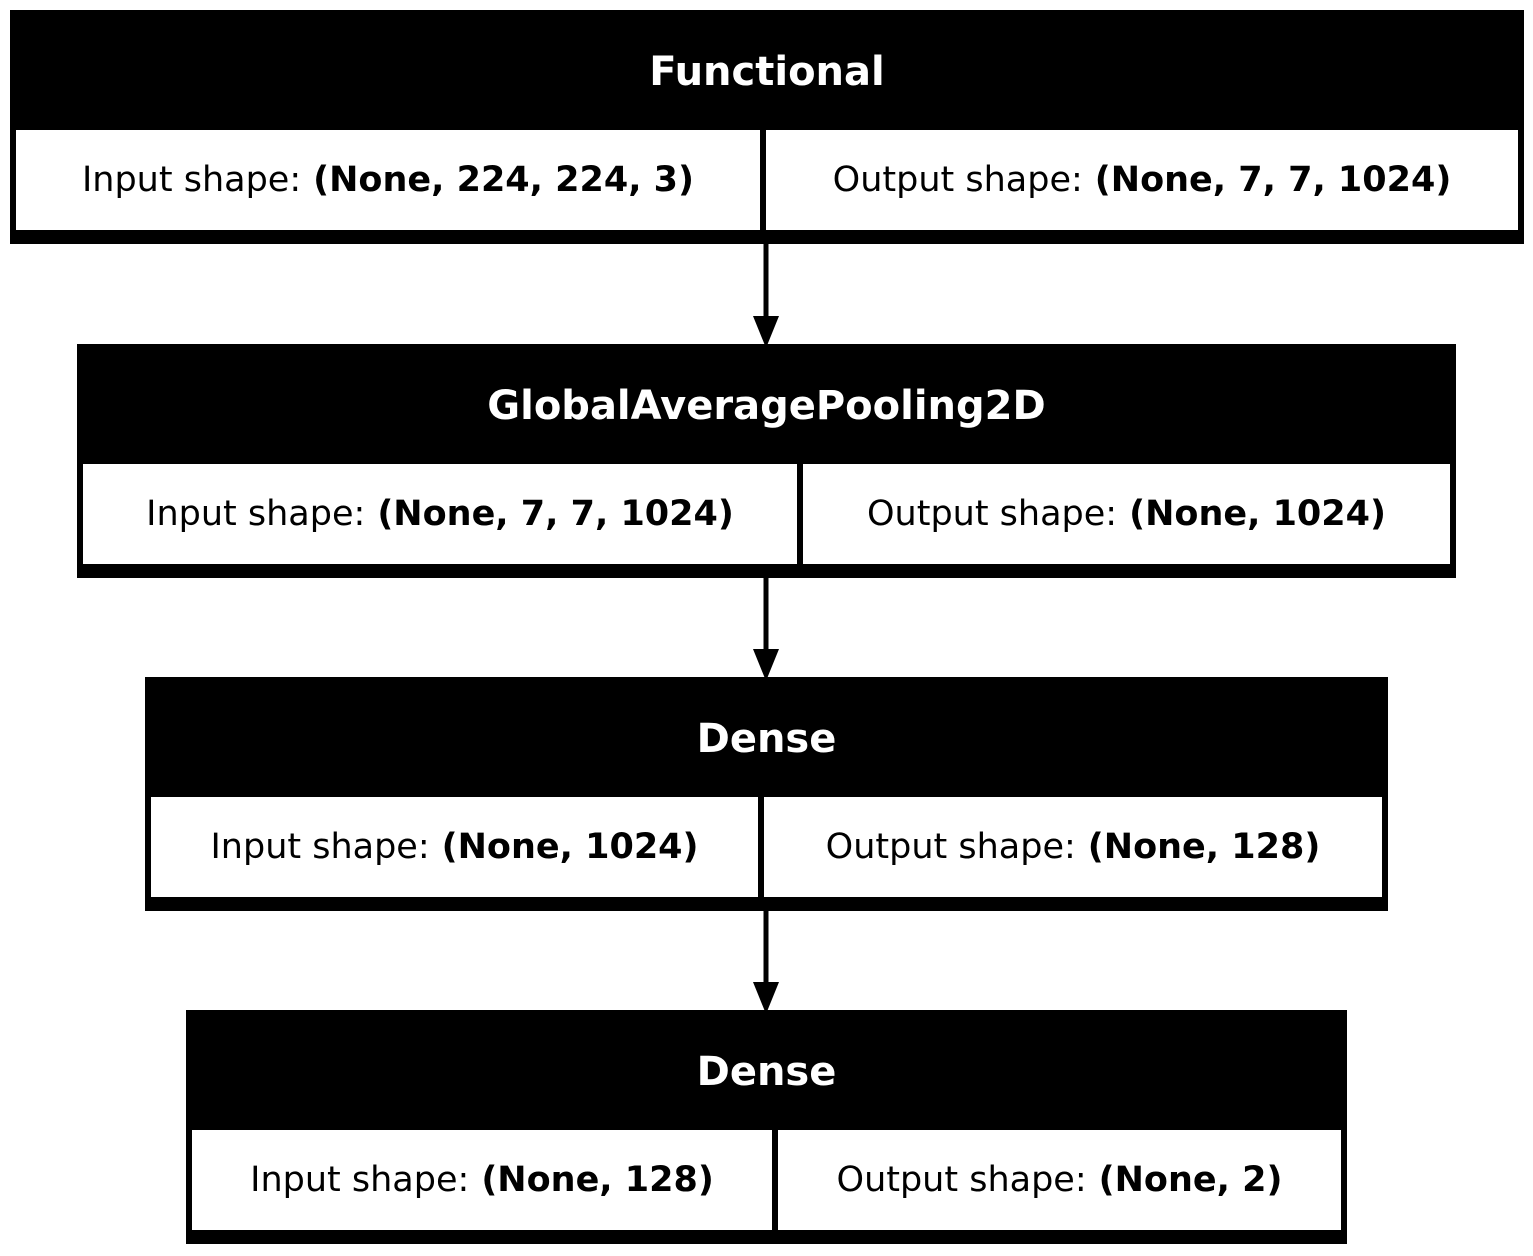 This screenshot has width=1533, height=1256. I want to click on input-shape-cell: Input shape: (None, 7, 7, 1024), so click(440, 514).